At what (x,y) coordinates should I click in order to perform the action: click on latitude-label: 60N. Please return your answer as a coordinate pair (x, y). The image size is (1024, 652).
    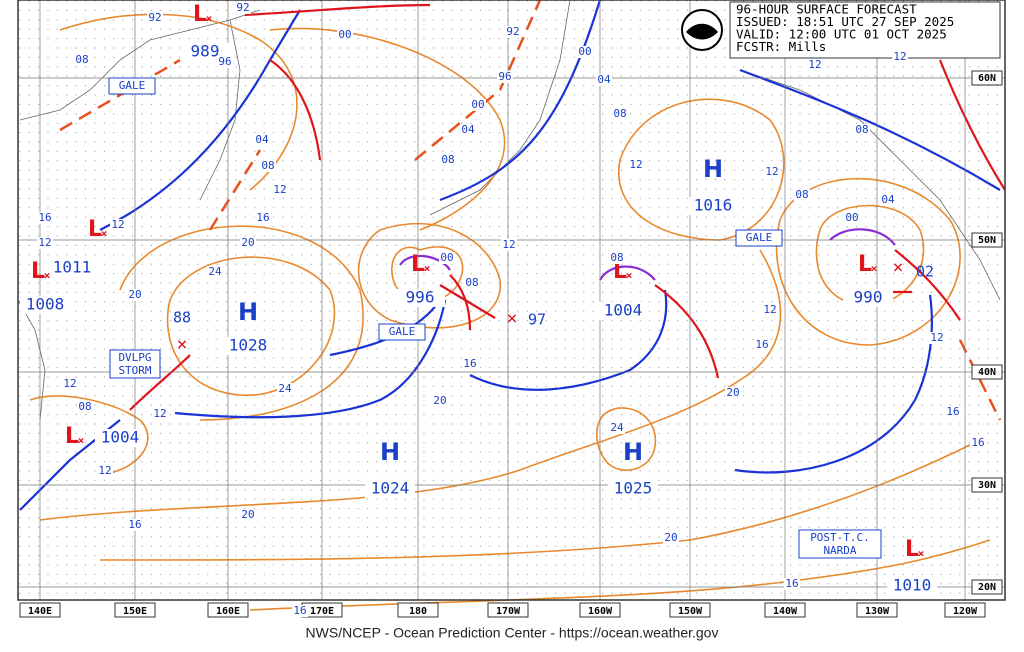
    Looking at the image, I should click on (987, 78).